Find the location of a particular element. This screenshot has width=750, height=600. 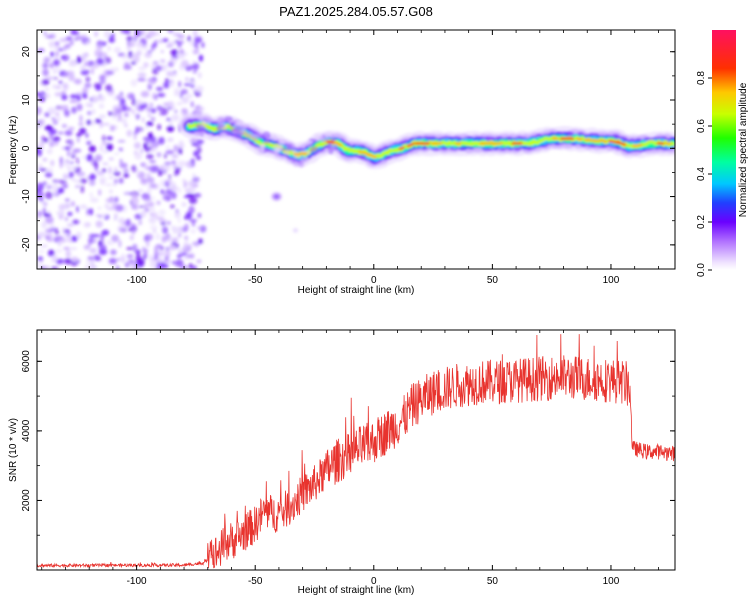

colorbar-tick-label: 0.8 is located at coordinates (701, 78).